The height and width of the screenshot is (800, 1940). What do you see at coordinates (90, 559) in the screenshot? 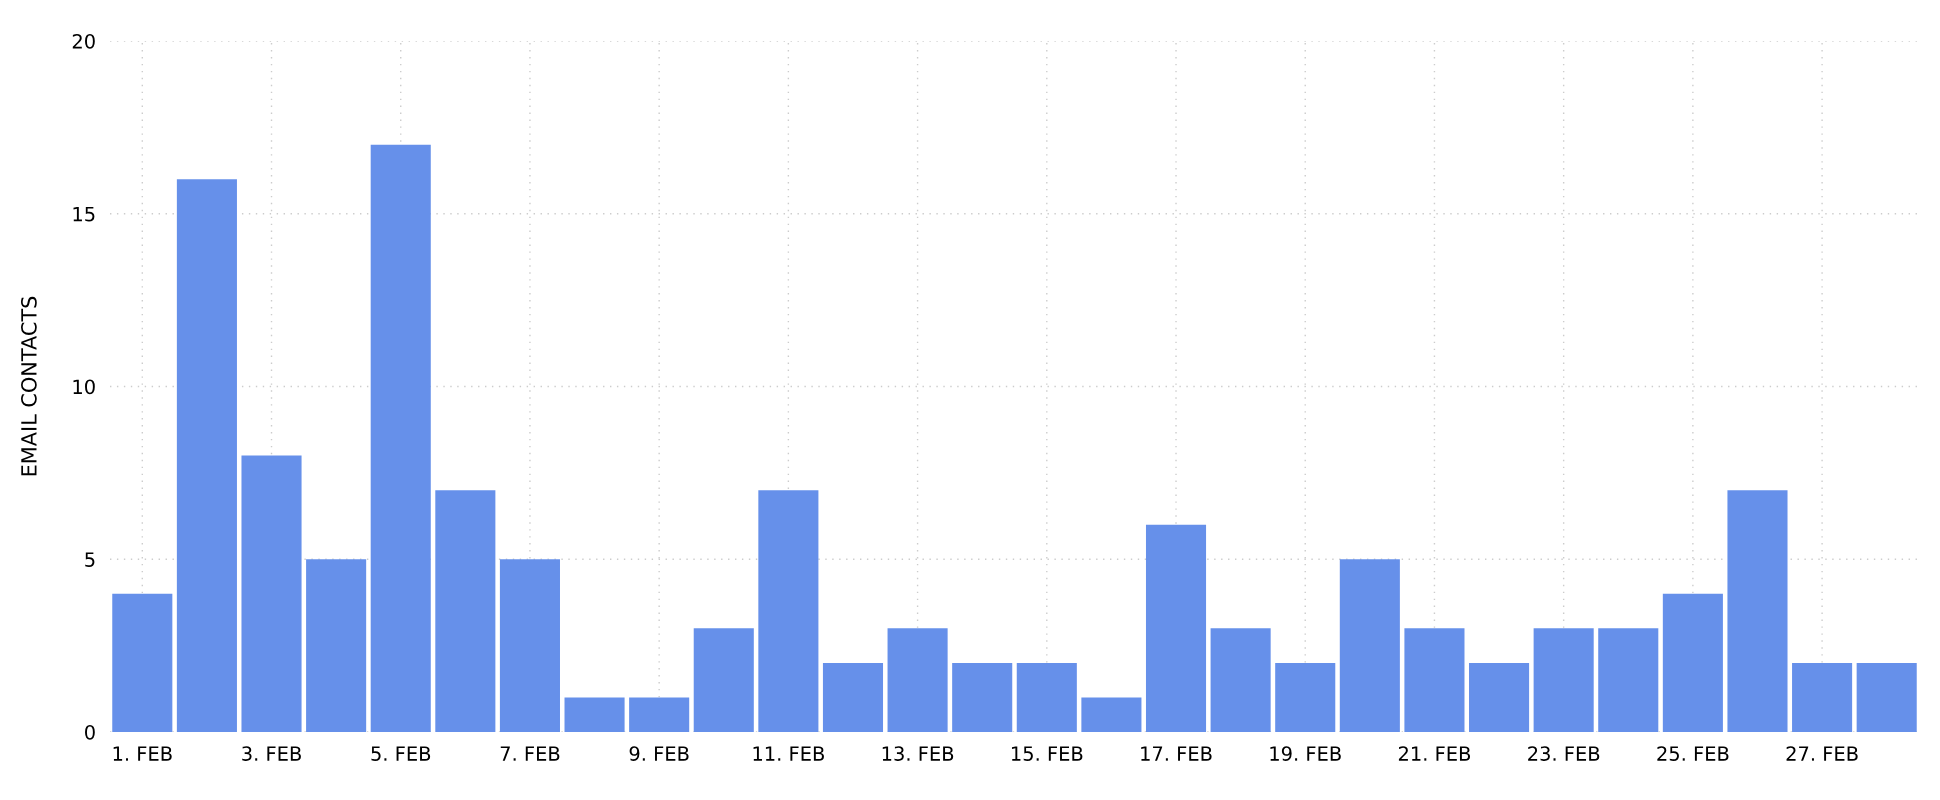
I see `y-tick-label: 5` at bounding box center [90, 559].